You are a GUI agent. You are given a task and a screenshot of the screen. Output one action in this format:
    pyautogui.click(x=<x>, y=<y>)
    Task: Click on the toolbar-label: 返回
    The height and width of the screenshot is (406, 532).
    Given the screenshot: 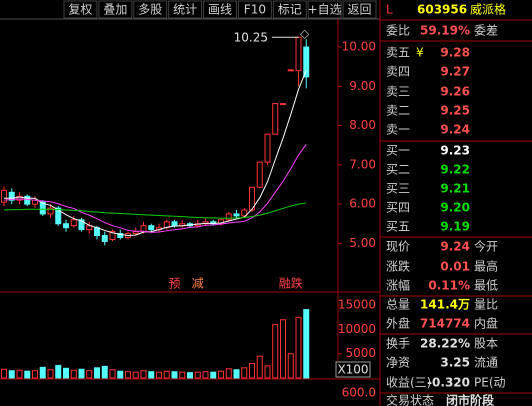 What is the action you would take?
    pyautogui.click(x=360, y=10)
    